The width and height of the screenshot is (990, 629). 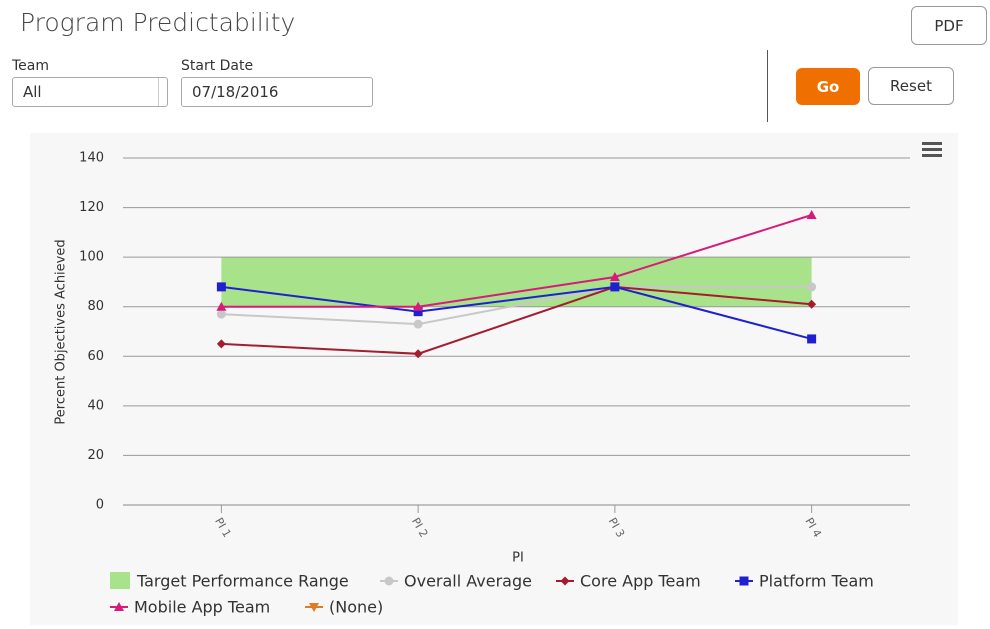 I want to click on team-select: All, so click(x=90, y=92).